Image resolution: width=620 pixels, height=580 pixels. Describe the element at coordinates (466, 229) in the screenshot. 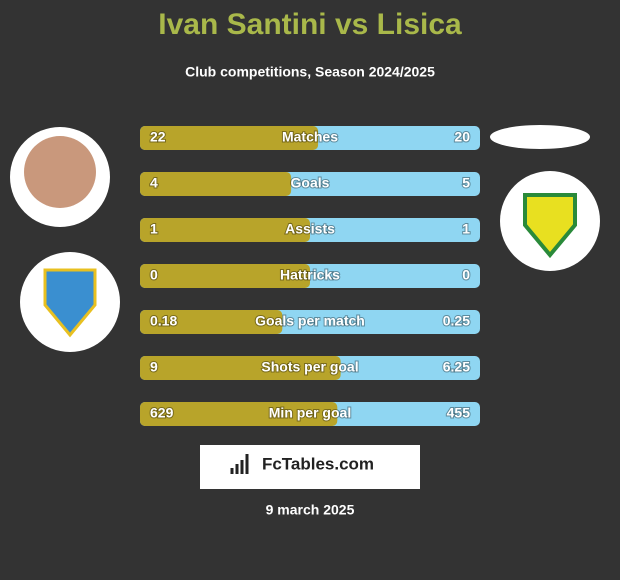

I see `right-value: 1` at that location.